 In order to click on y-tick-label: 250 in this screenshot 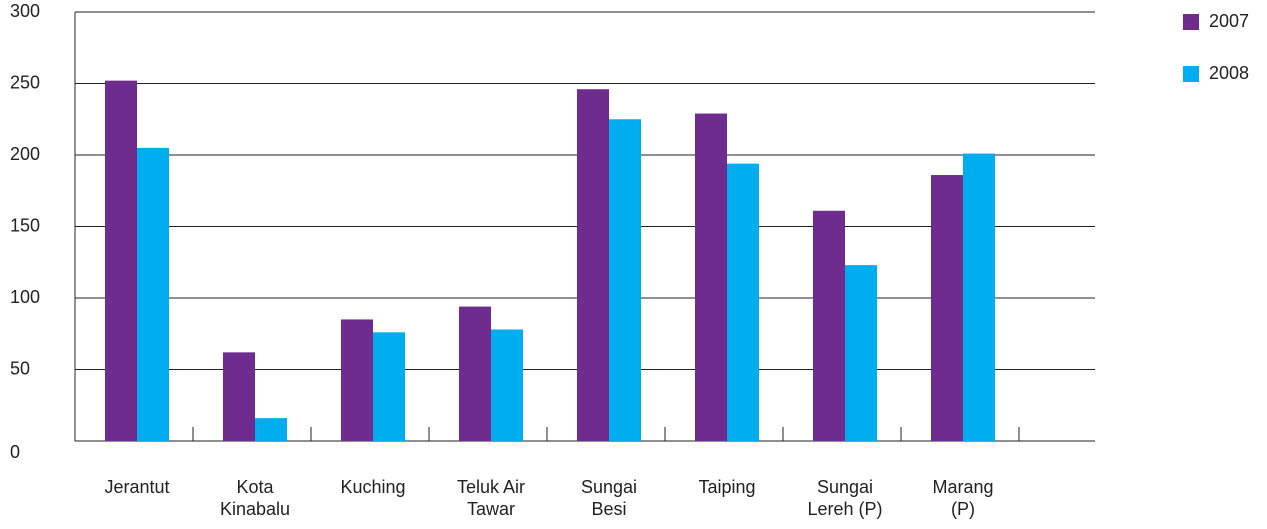, I will do `click(25, 82)`.